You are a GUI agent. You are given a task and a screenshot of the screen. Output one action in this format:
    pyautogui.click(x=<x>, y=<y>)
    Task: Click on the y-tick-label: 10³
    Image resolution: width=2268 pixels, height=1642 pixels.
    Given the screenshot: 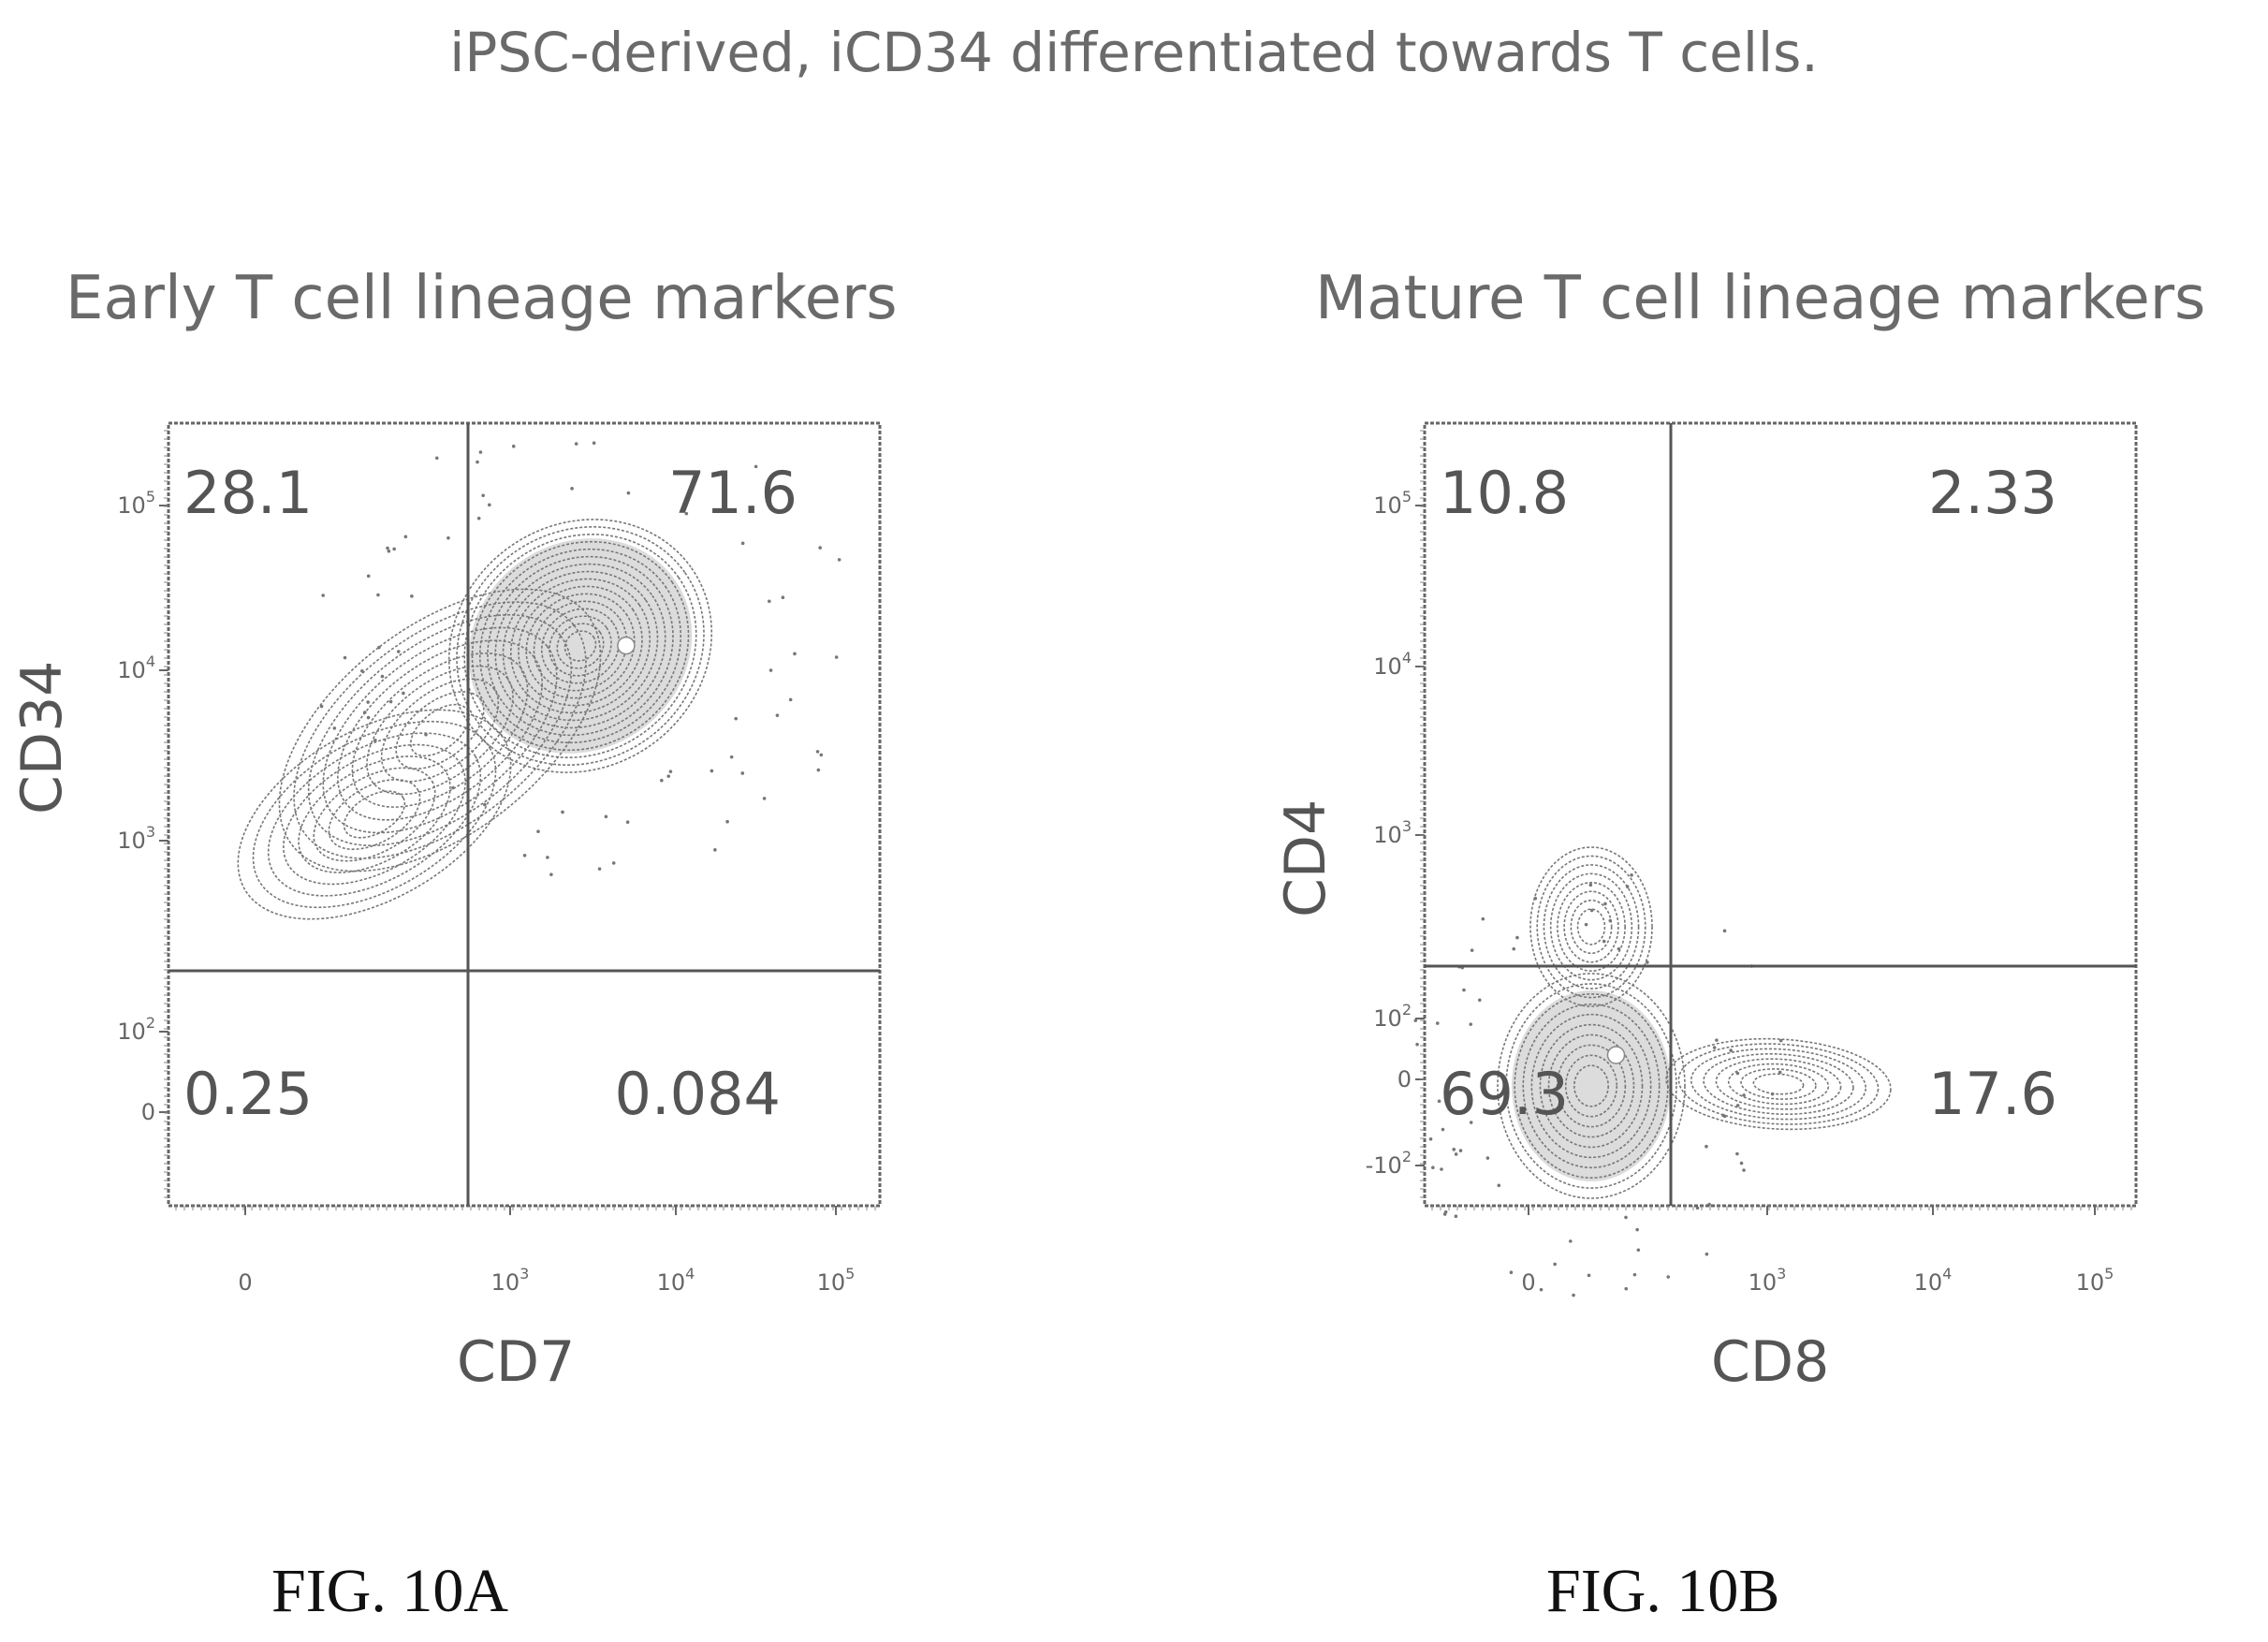 What is the action you would take?
    pyautogui.click(x=1392, y=832)
    